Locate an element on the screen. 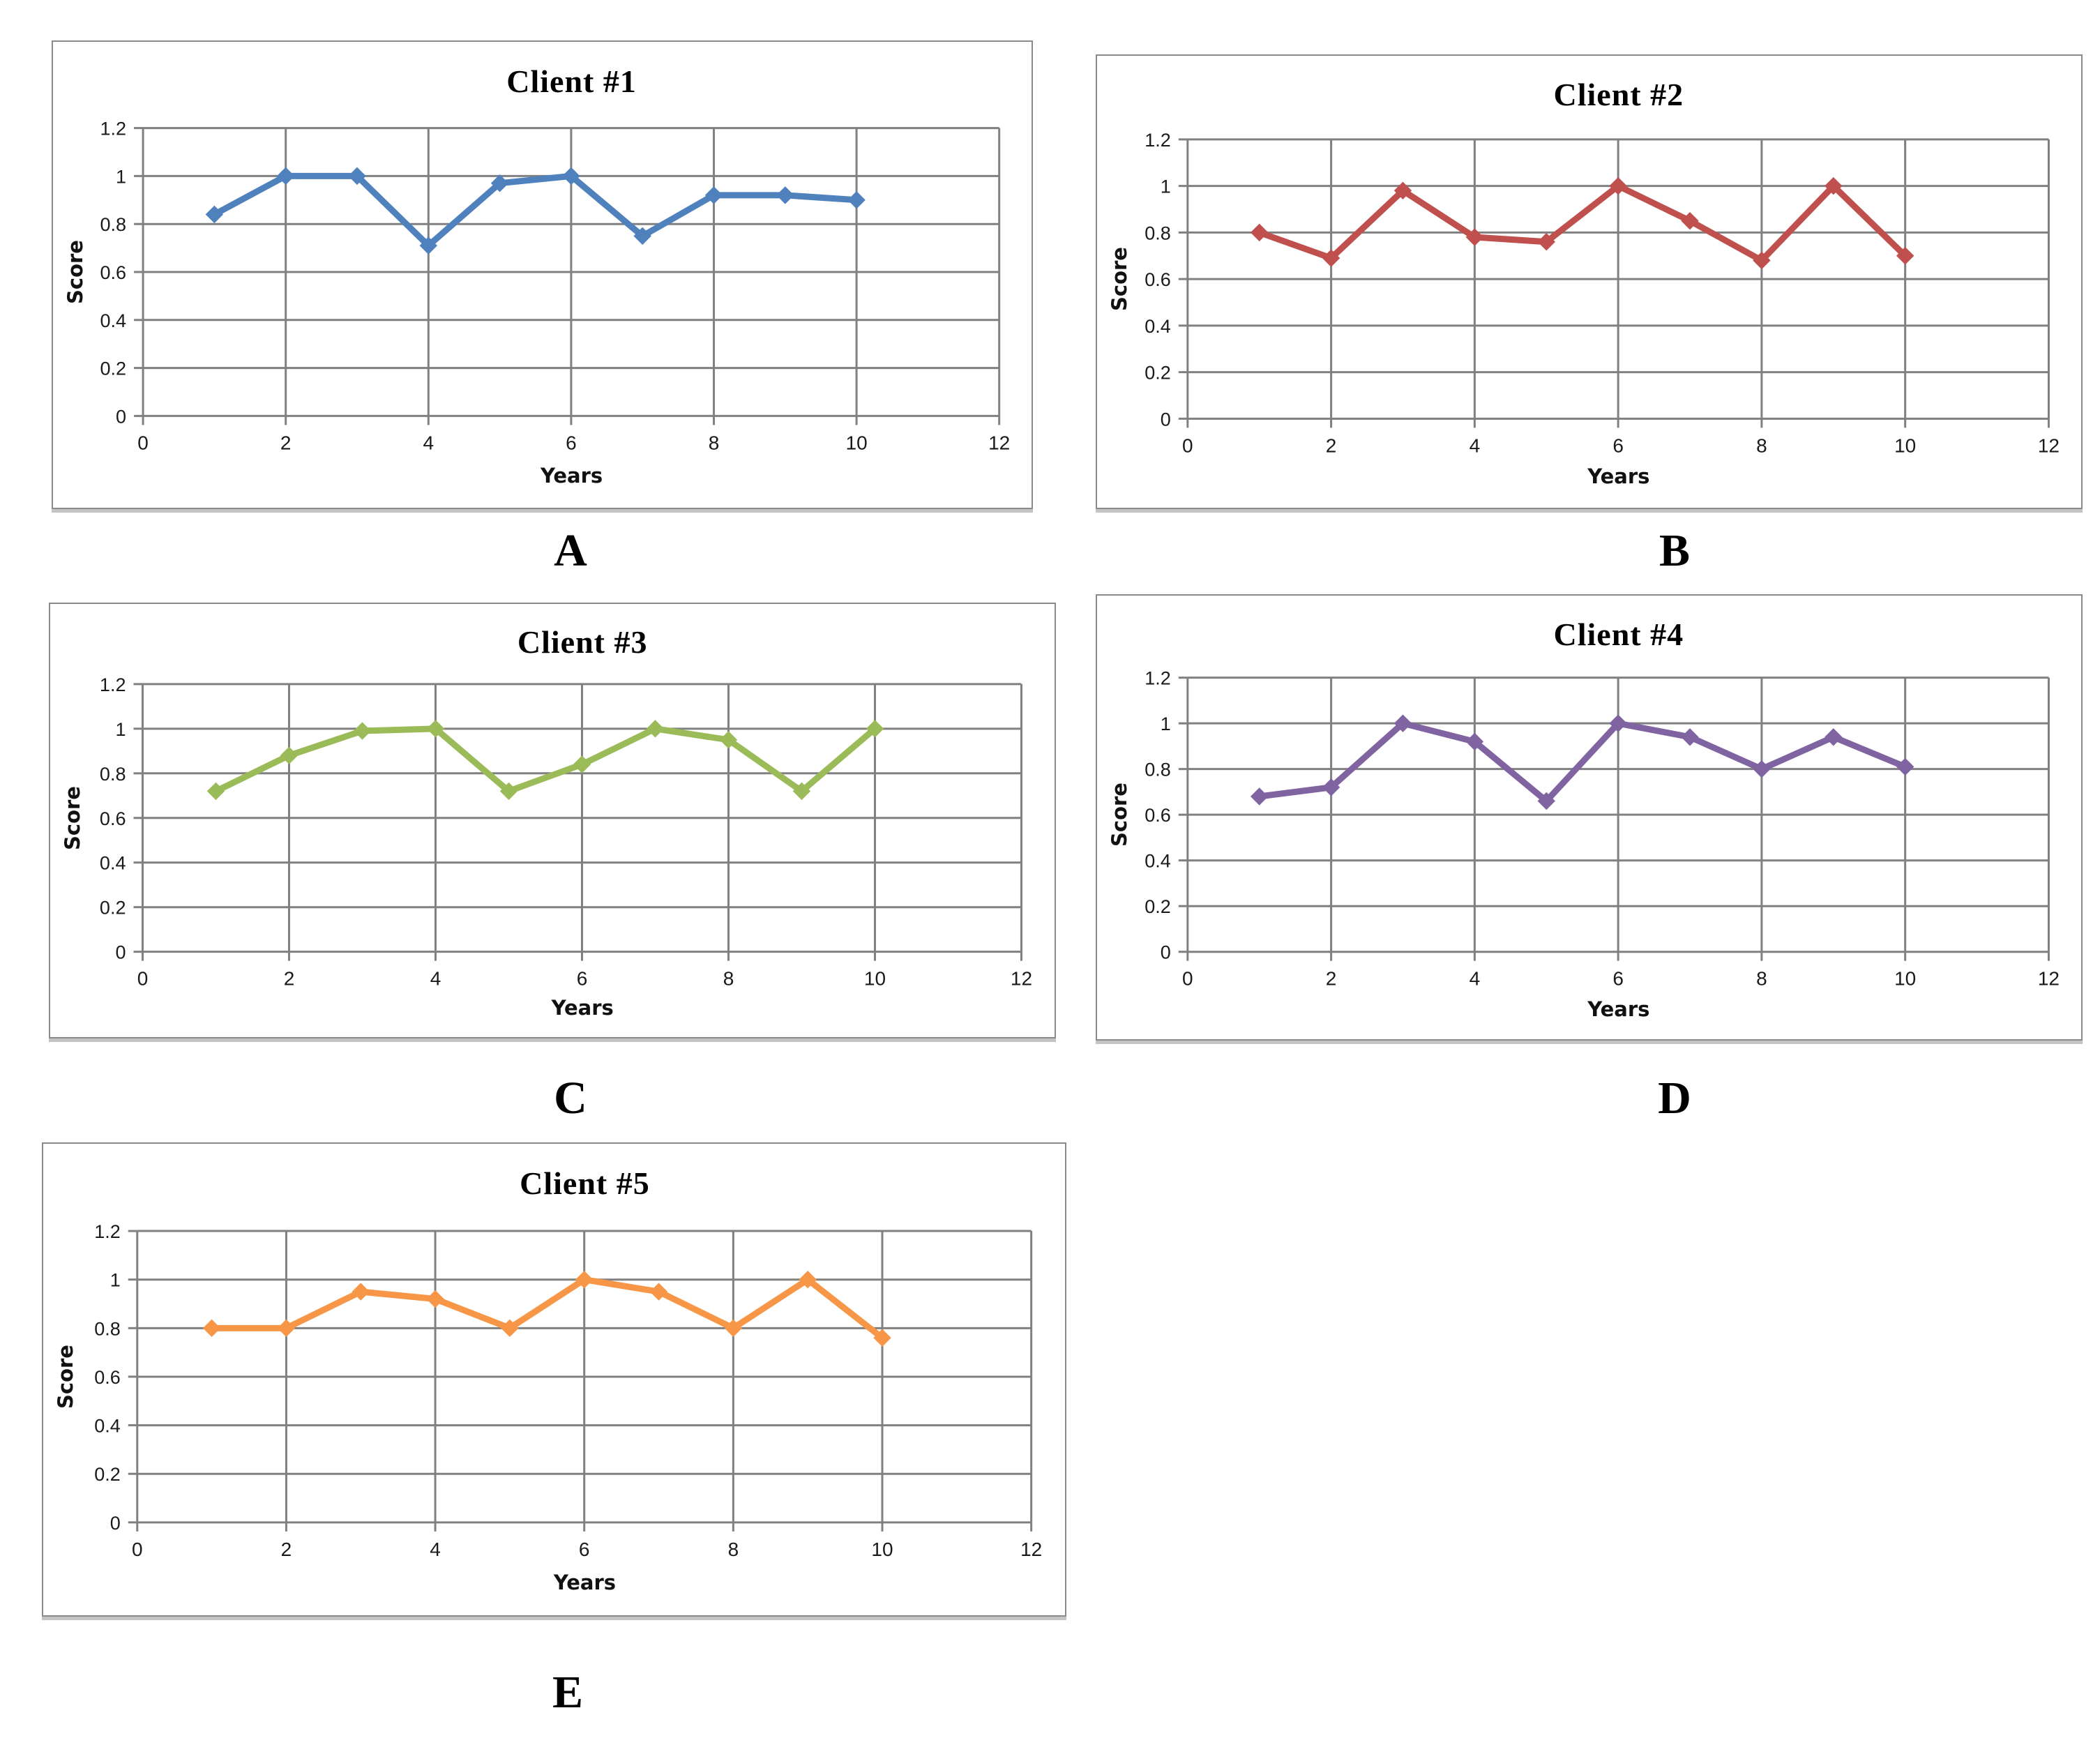  plot-area: 0 0.2 0.4 0.6 0.8 1 1.2 0 2 4 6 8 10 12 is located at coordinates (568, 1390).